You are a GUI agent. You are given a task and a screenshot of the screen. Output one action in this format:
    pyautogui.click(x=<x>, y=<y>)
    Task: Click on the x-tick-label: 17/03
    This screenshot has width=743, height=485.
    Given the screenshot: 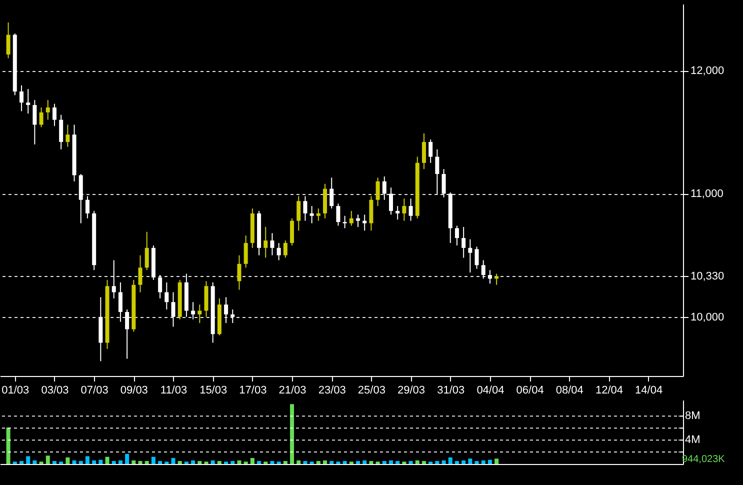 What is the action you would take?
    pyautogui.click(x=253, y=390)
    